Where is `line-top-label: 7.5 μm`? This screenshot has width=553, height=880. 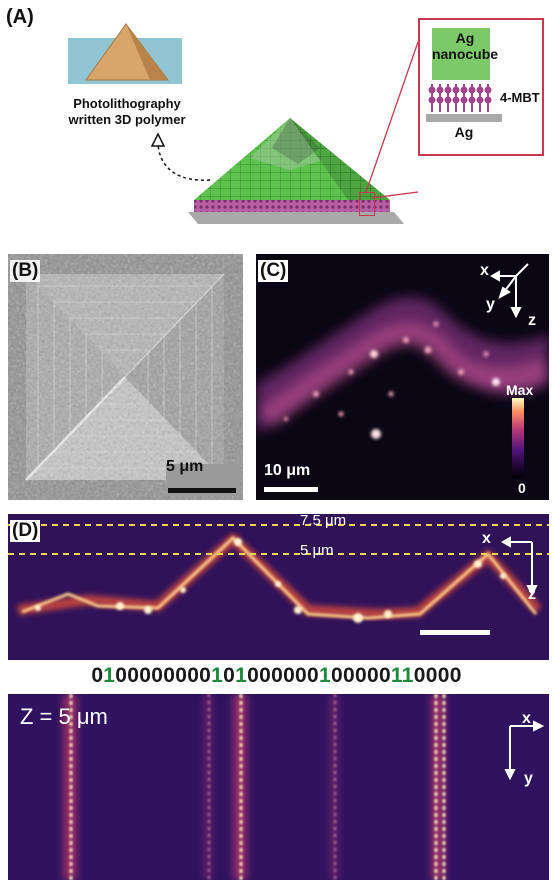 line-top-label: 7.5 μm is located at coordinates (323, 520).